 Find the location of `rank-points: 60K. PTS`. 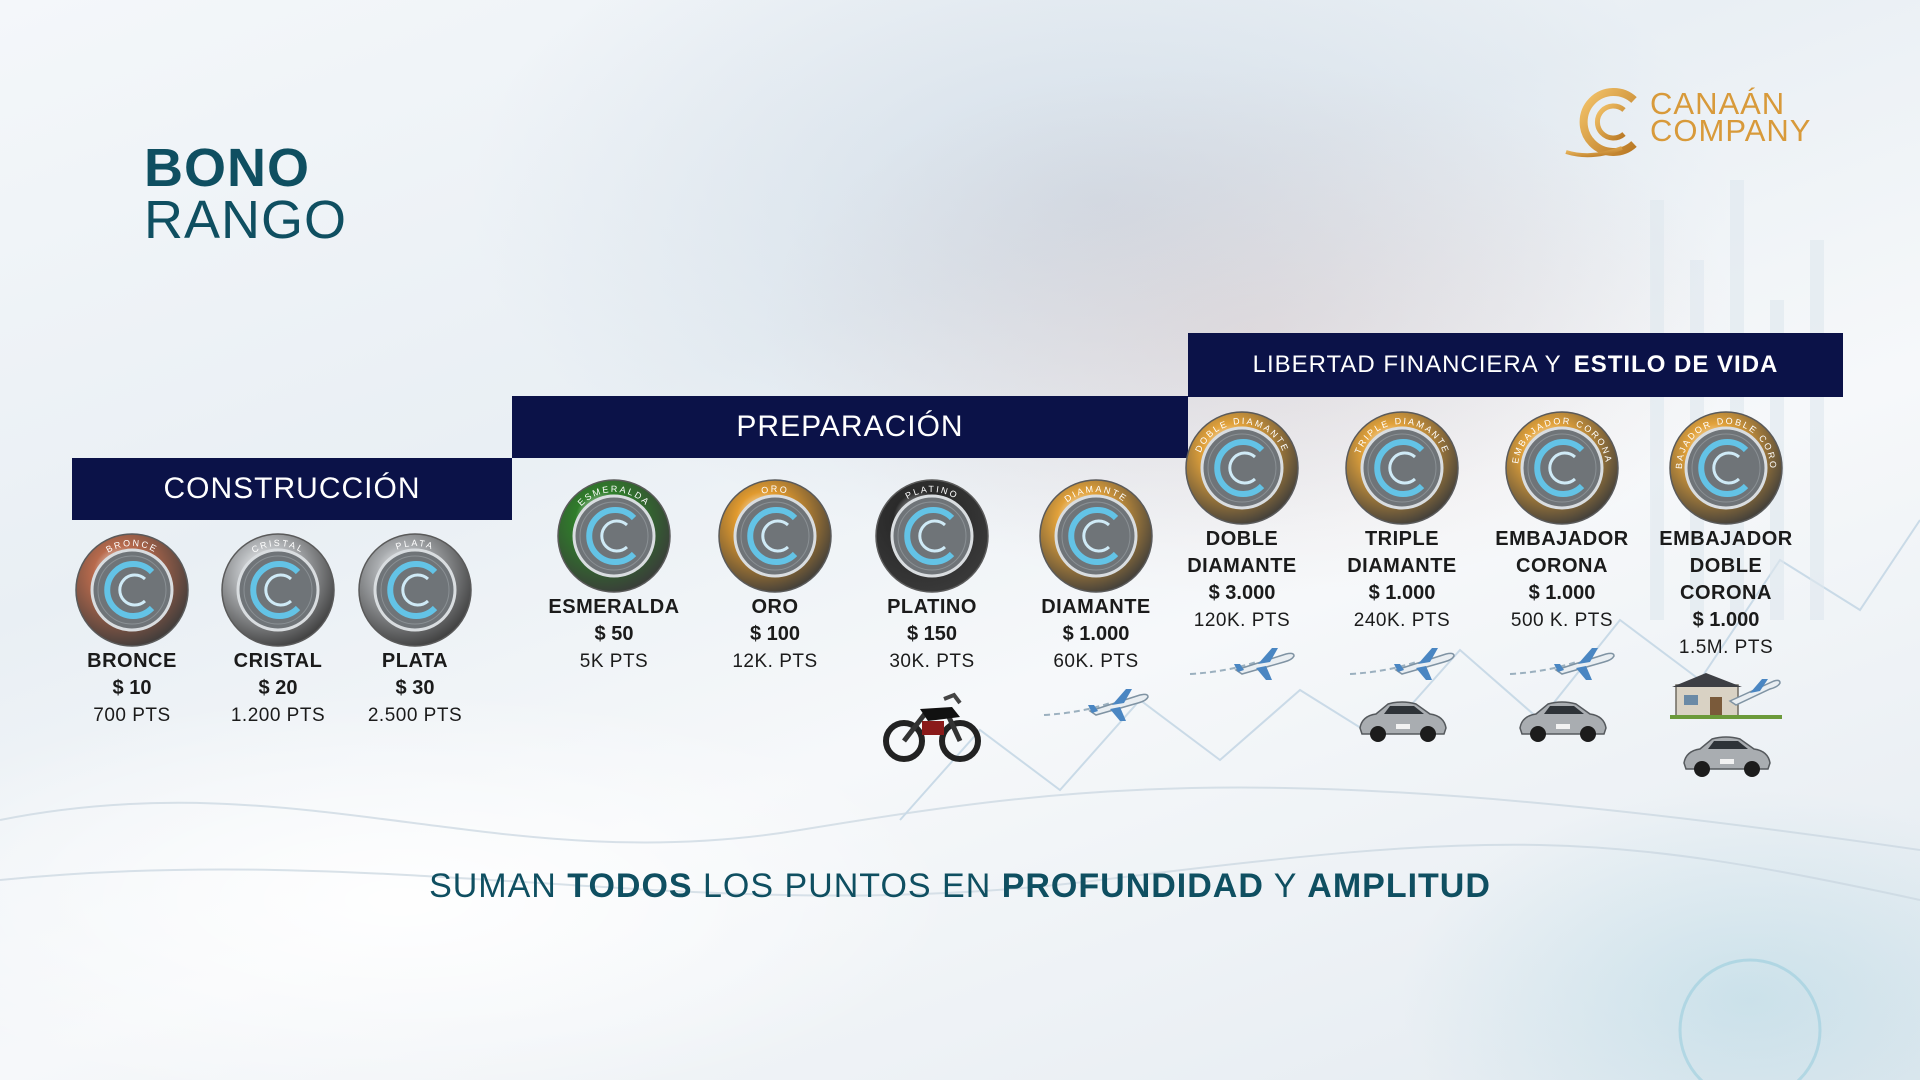

rank-points: 60K. PTS is located at coordinates (1096, 661).